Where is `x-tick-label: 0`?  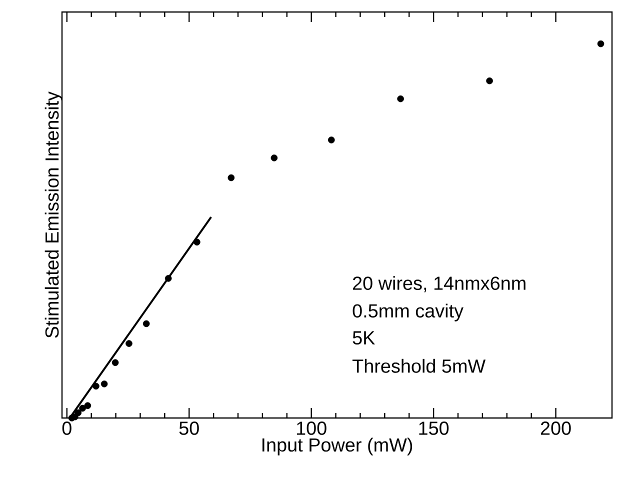 x-tick-label: 0 is located at coordinates (67, 428).